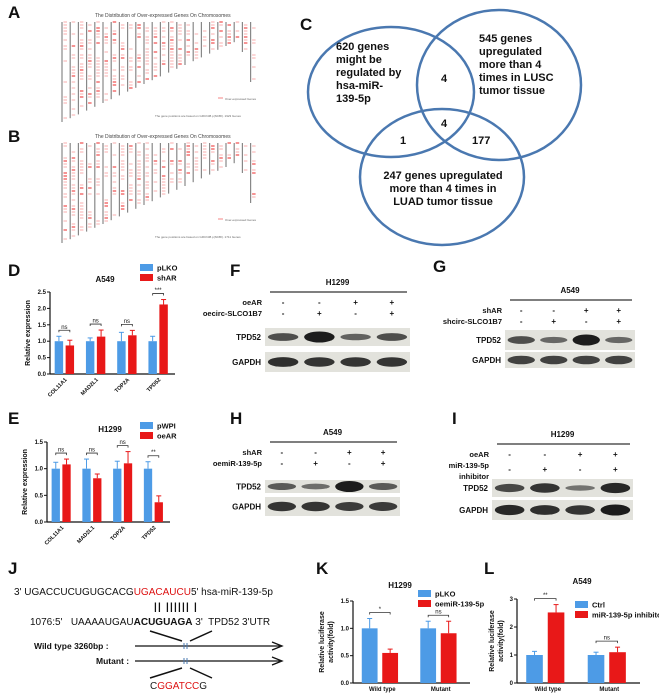 This screenshot has width=659, height=699. Describe the element at coordinates (382, 690) in the screenshot. I see `chart-k-x-tick-label: Wild type` at that location.